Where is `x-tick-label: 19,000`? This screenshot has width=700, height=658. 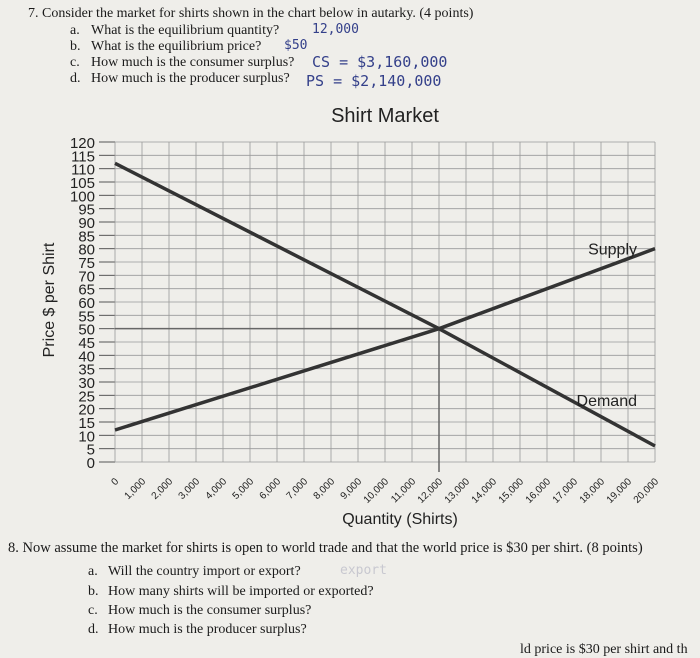
x-tick-label: 19,000 is located at coordinates (620, 491).